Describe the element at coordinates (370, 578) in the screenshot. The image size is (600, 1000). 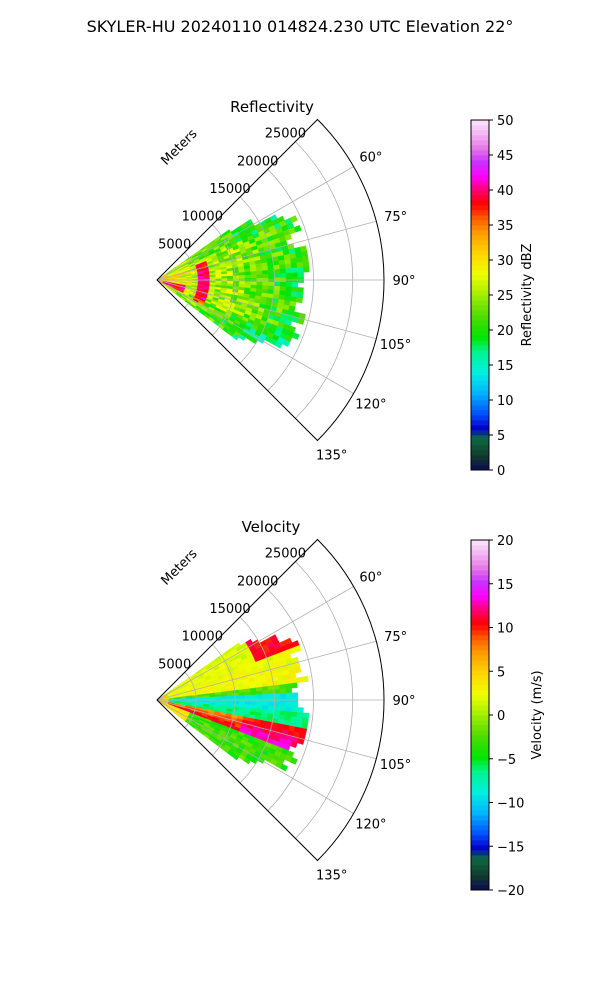
I see `azimuth-tick-label: 60°` at that location.